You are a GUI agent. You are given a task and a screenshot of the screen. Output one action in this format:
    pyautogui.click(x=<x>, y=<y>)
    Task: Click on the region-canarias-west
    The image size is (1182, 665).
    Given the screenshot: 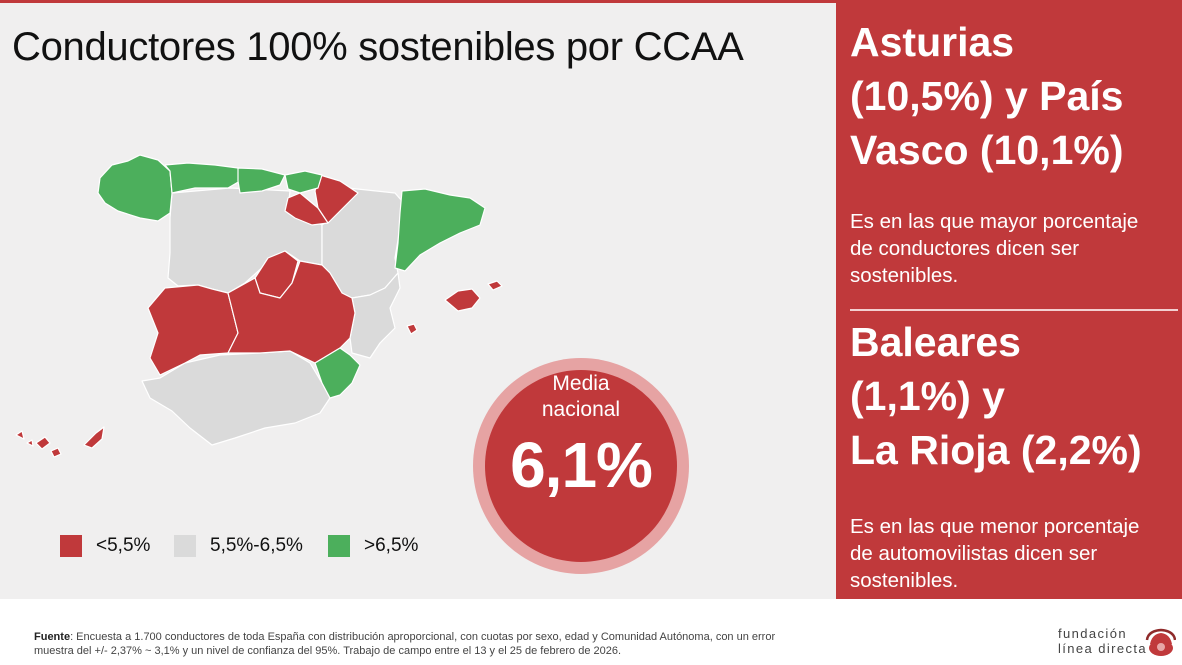 What is the action you would take?
    pyautogui.click(x=20, y=435)
    